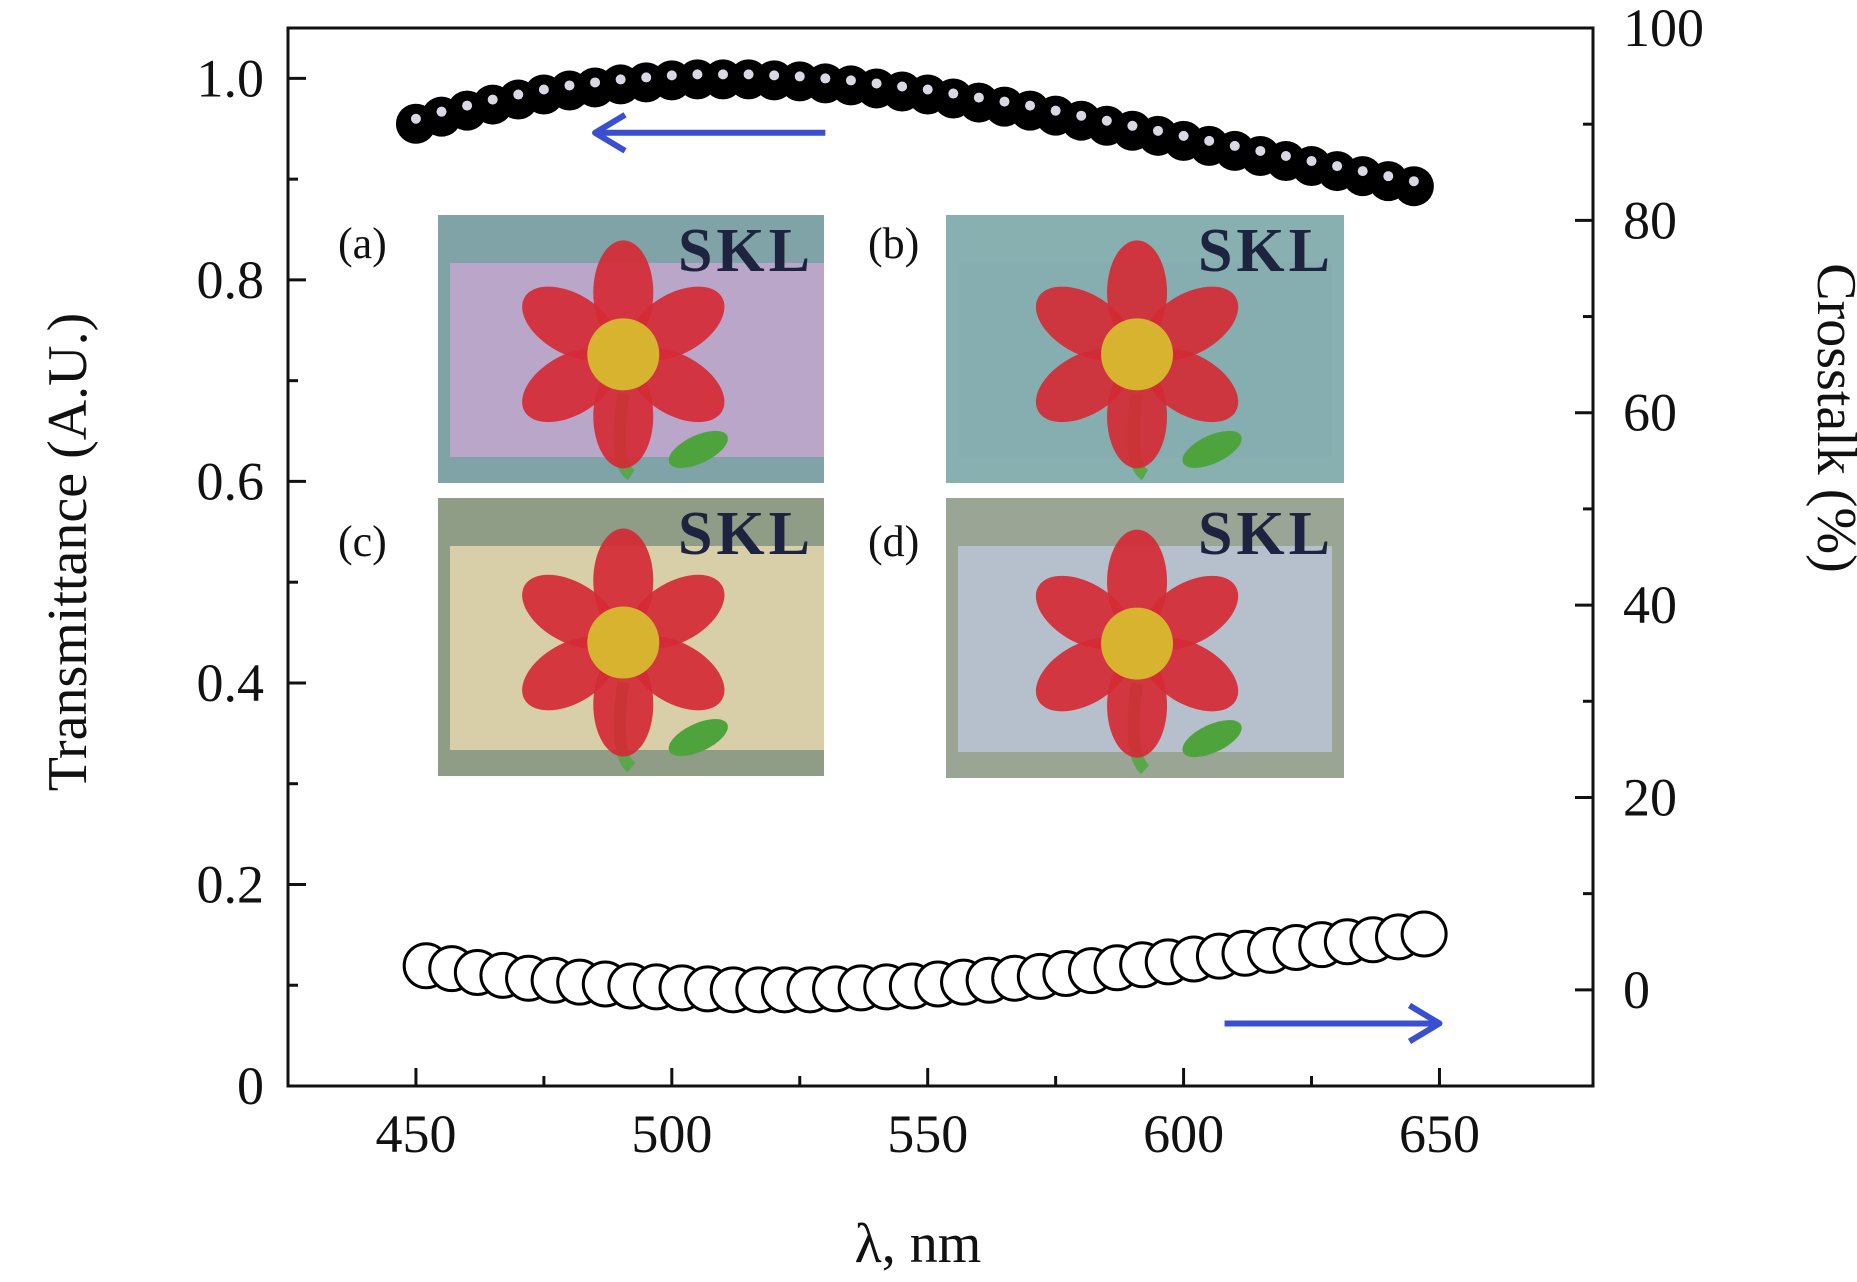 Image resolution: width=1857 pixels, height=1282 pixels. Describe the element at coordinates (1831, 418) in the screenshot. I see `y-axis-right-title: Crosstalk (%)` at that location.